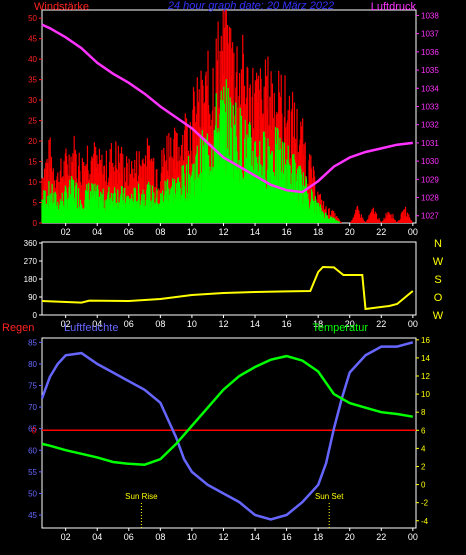  What do you see at coordinates (430, 125) in the screenshot?
I see `y-tick-label: 1032` at bounding box center [430, 125].